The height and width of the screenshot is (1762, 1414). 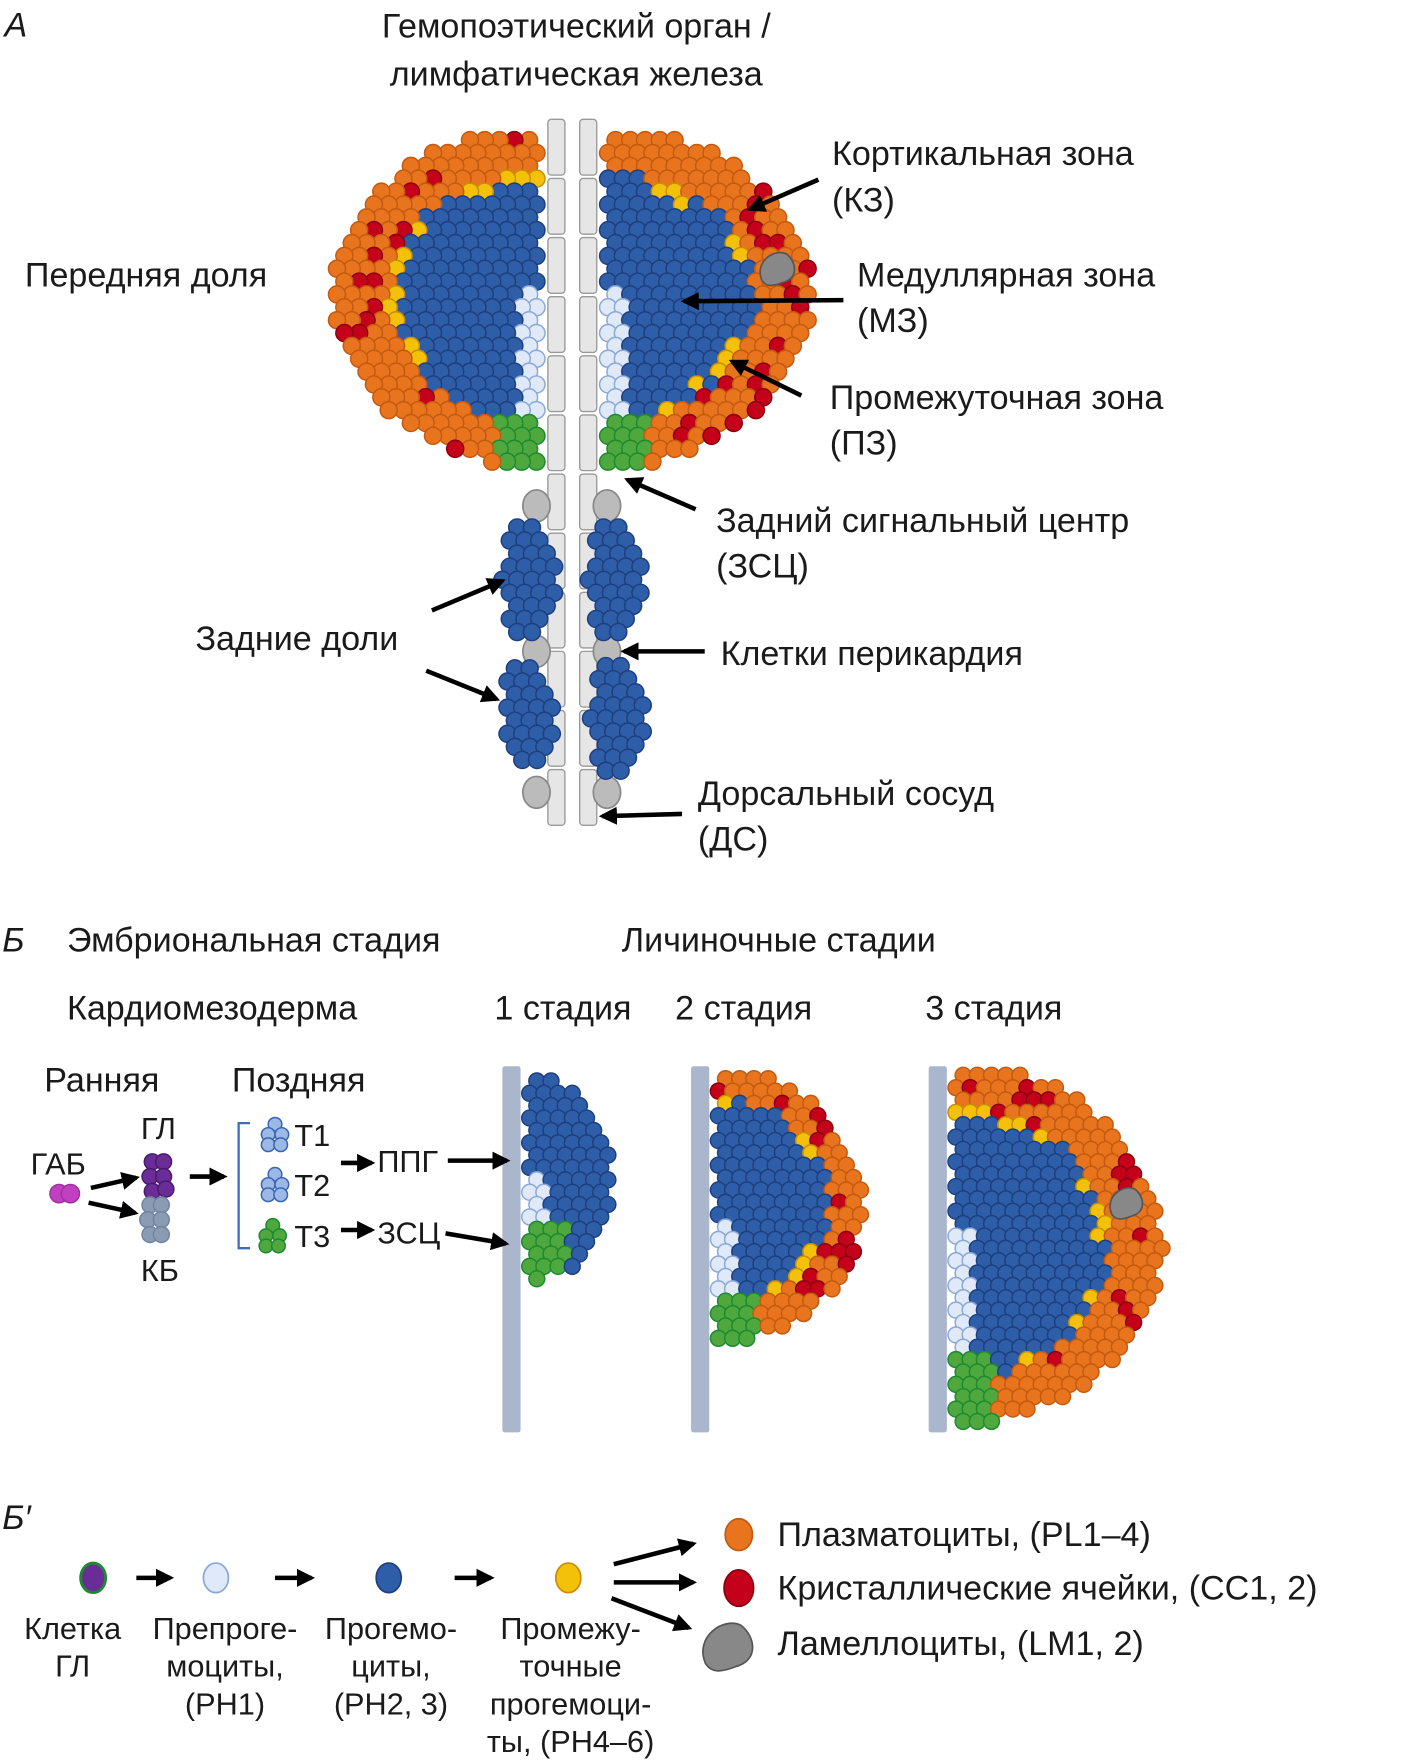 What do you see at coordinates (993, 1009) in the screenshot?
I see `label-stage-3: 3 стадия` at bounding box center [993, 1009].